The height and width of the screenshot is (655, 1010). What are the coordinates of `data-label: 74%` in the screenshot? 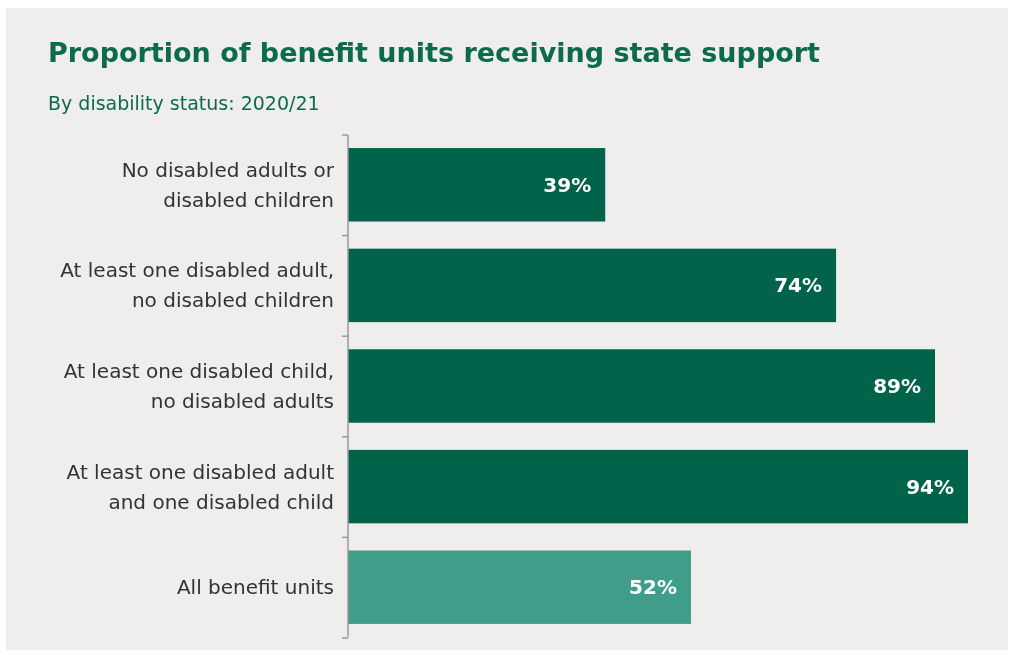 It's located at (798, 285).